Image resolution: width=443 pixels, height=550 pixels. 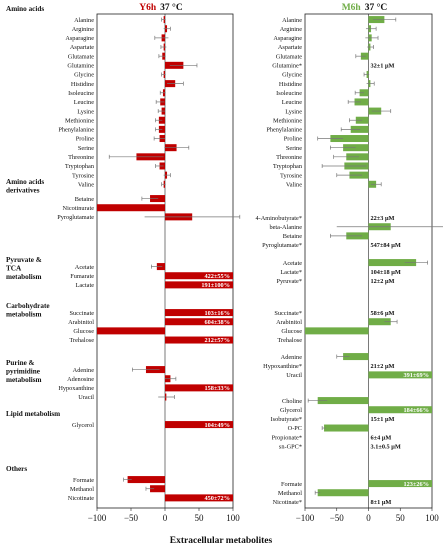 What do you see at coordinates (82, 489) in the screenshot?
I see `metabolite-label-methanol: Methanol` at bounding box center [82, 489].